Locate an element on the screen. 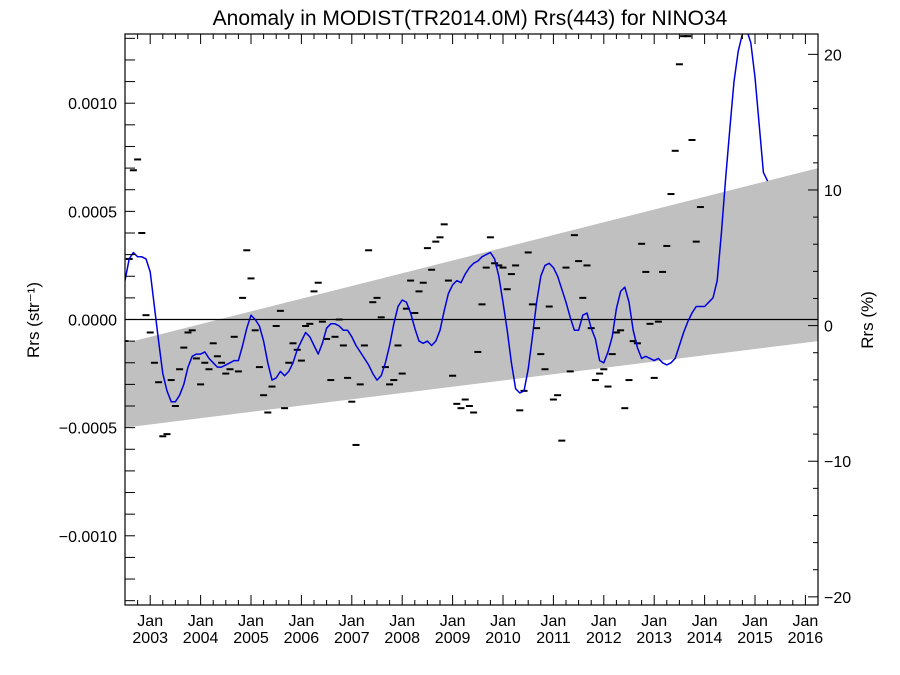 The image size is (900, 675). x-year-label-1: 2004 is located at coordinates (201, 638).